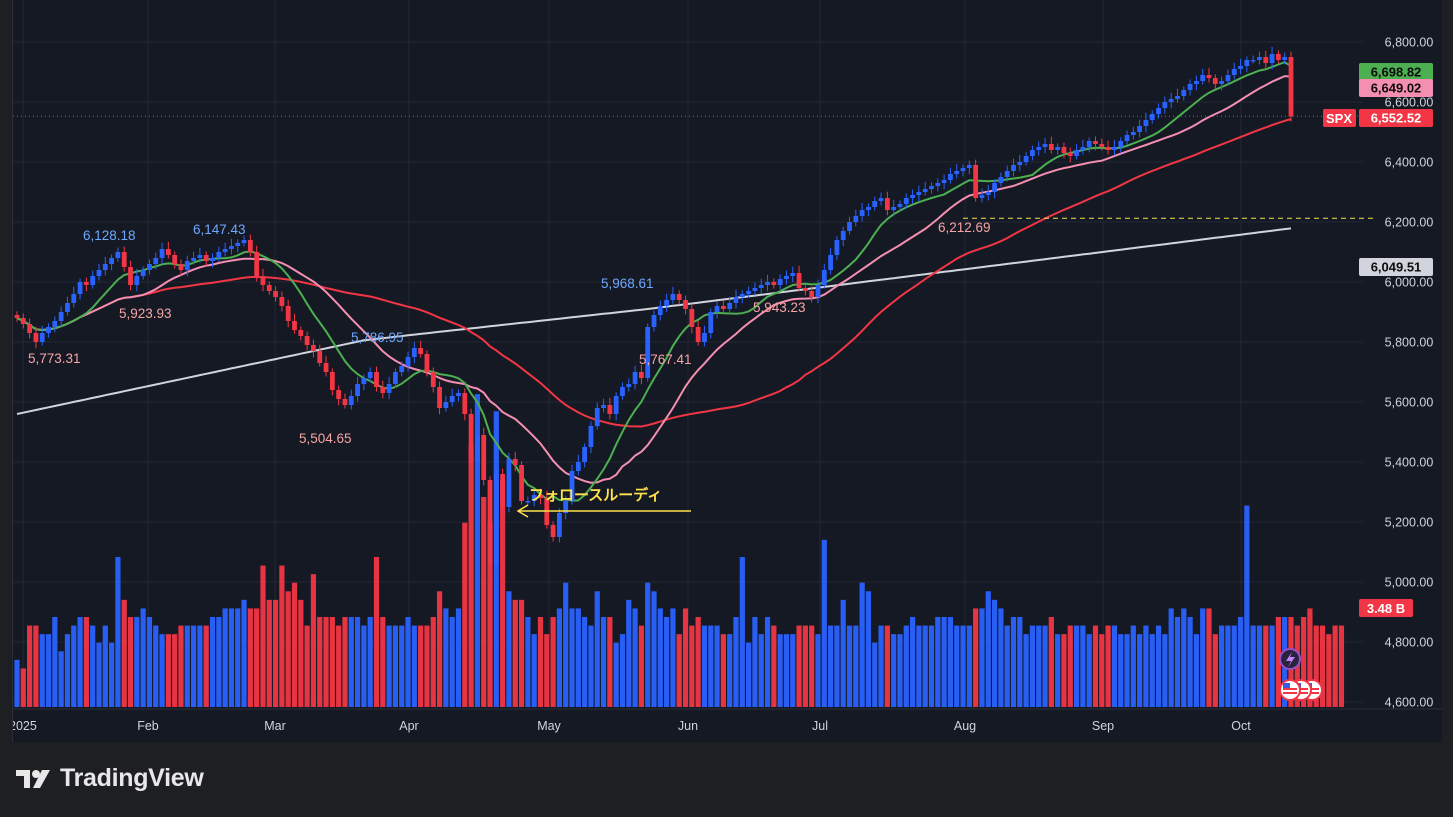 Image resolution: width=1453 pixels, height=817 pixels. Describe the element at coordinates (595, 495) in the screenshot. I see `follow-through-note: フォロースルーディ` at that location.